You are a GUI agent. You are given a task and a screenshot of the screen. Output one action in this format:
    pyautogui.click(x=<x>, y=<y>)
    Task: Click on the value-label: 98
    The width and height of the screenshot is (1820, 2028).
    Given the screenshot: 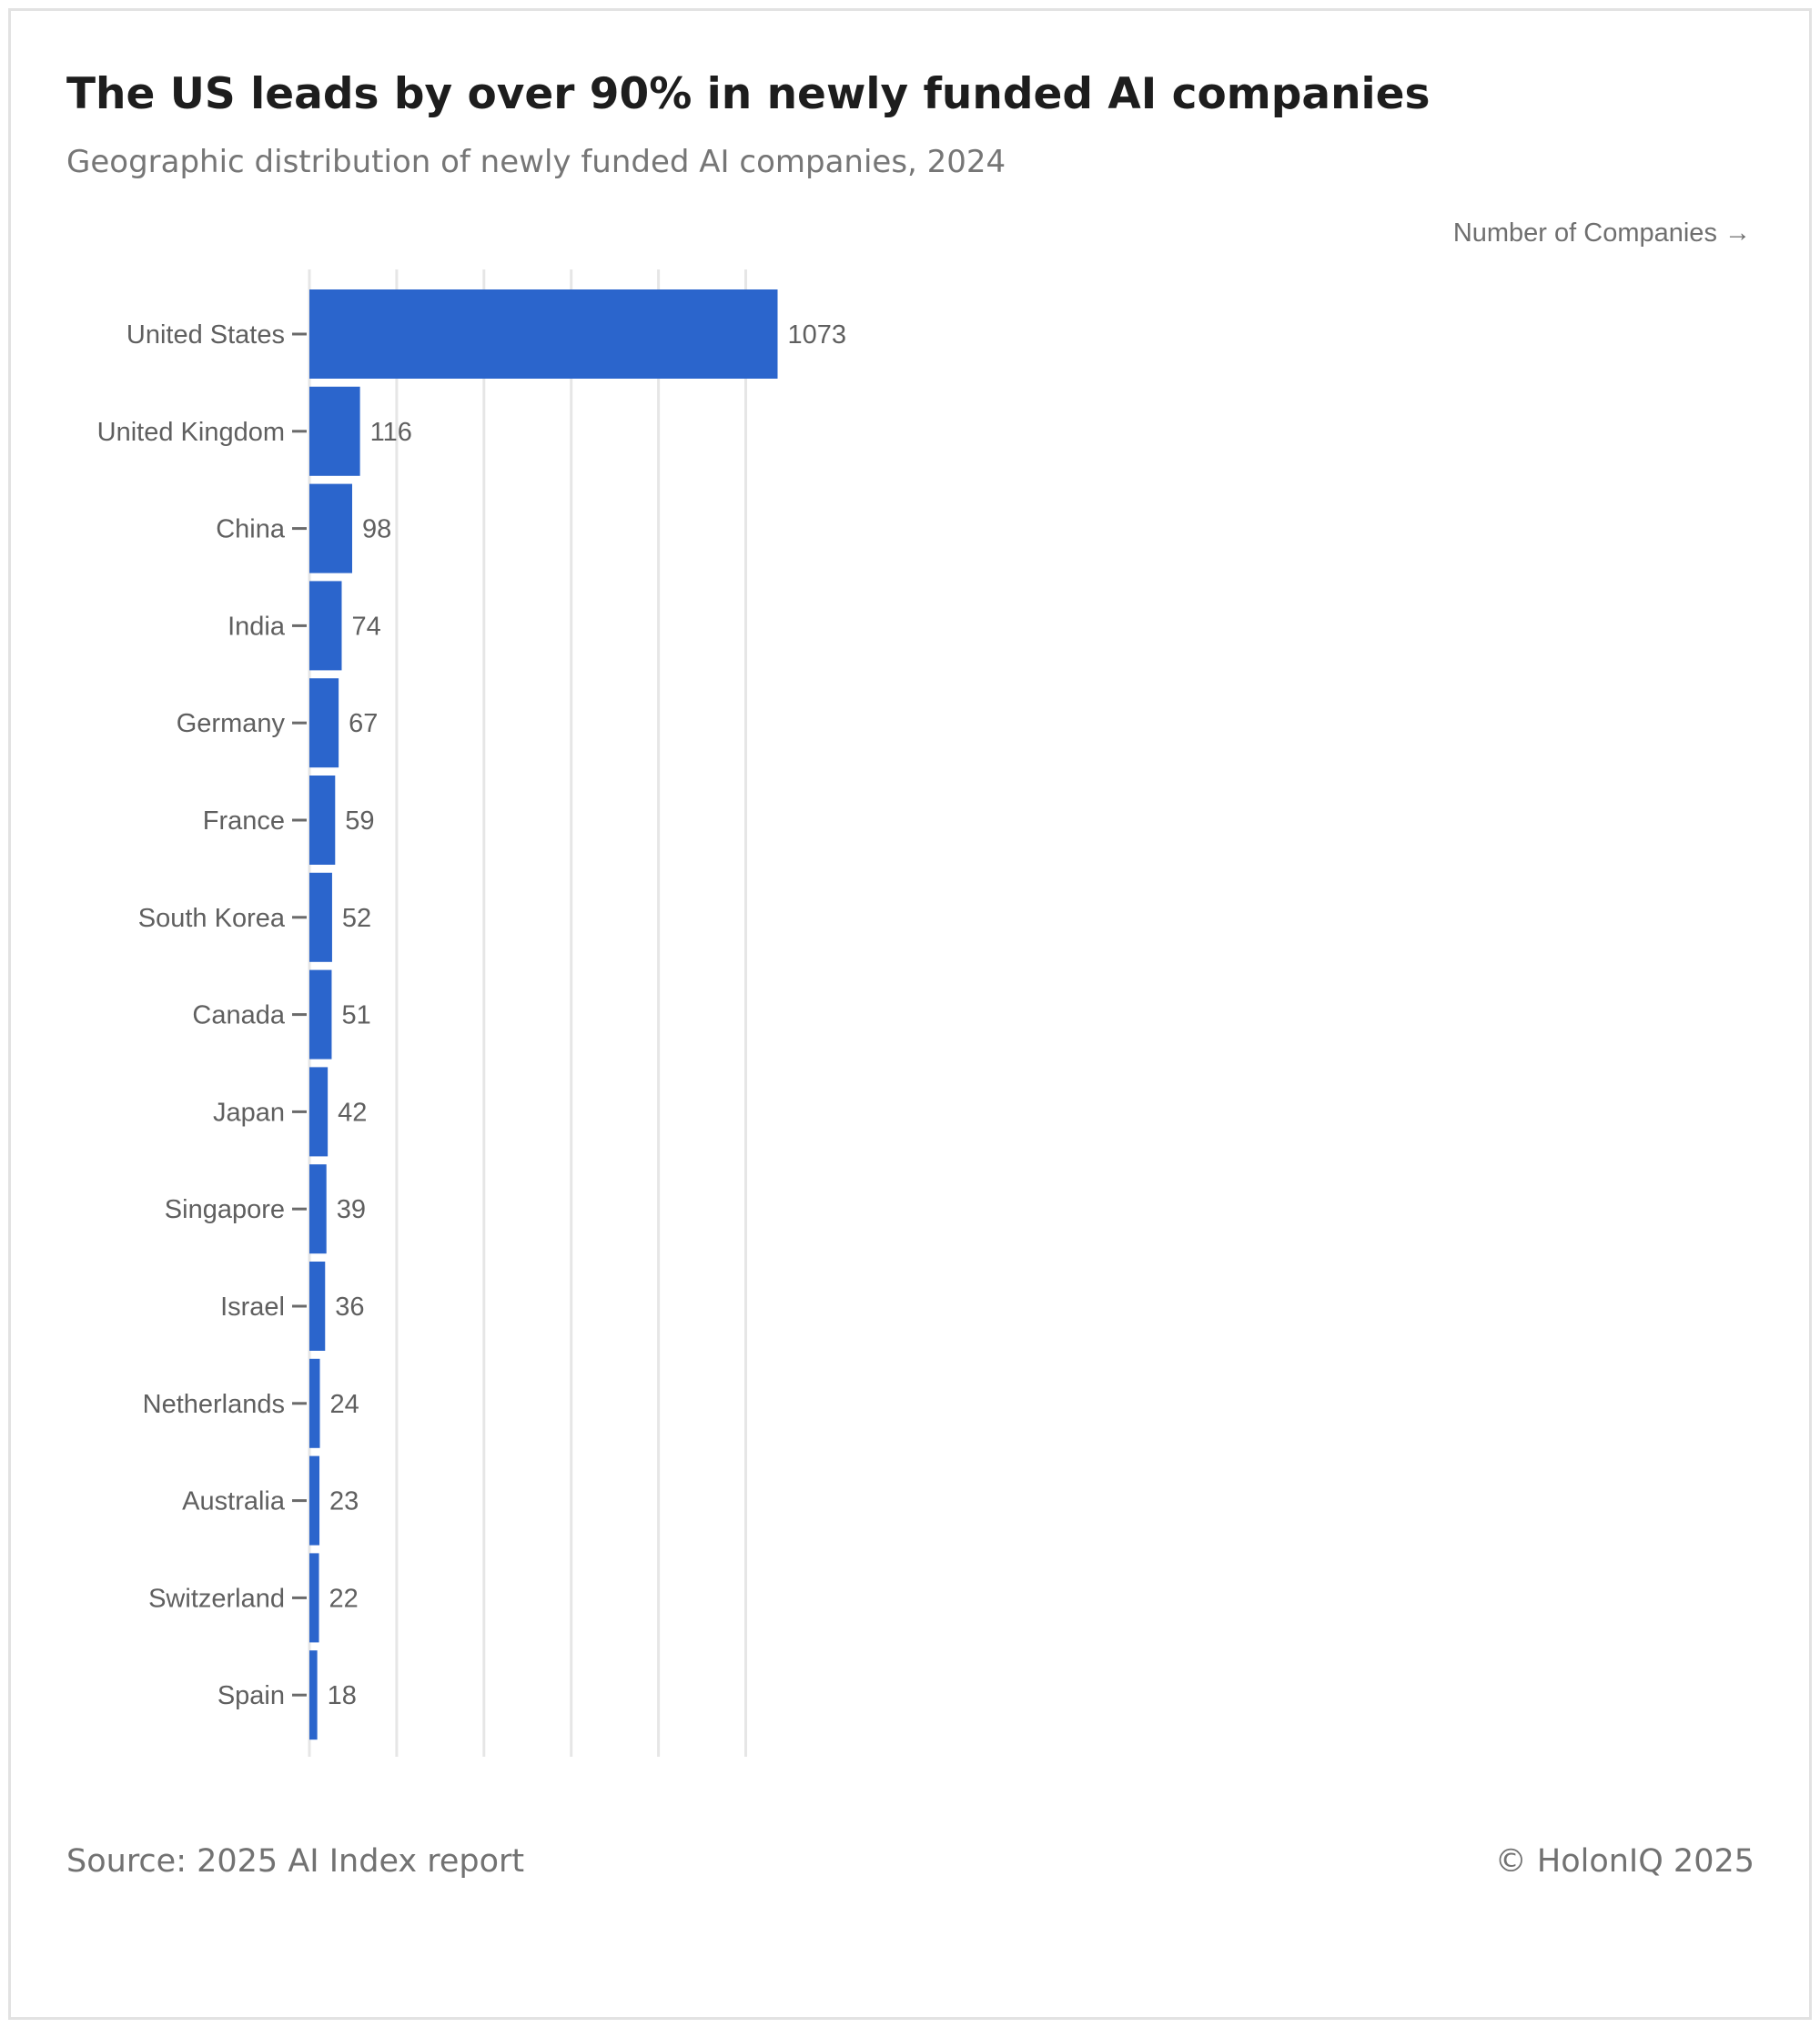 What is the action you would take?
    pyautogui.click(x=377, y=529)
    